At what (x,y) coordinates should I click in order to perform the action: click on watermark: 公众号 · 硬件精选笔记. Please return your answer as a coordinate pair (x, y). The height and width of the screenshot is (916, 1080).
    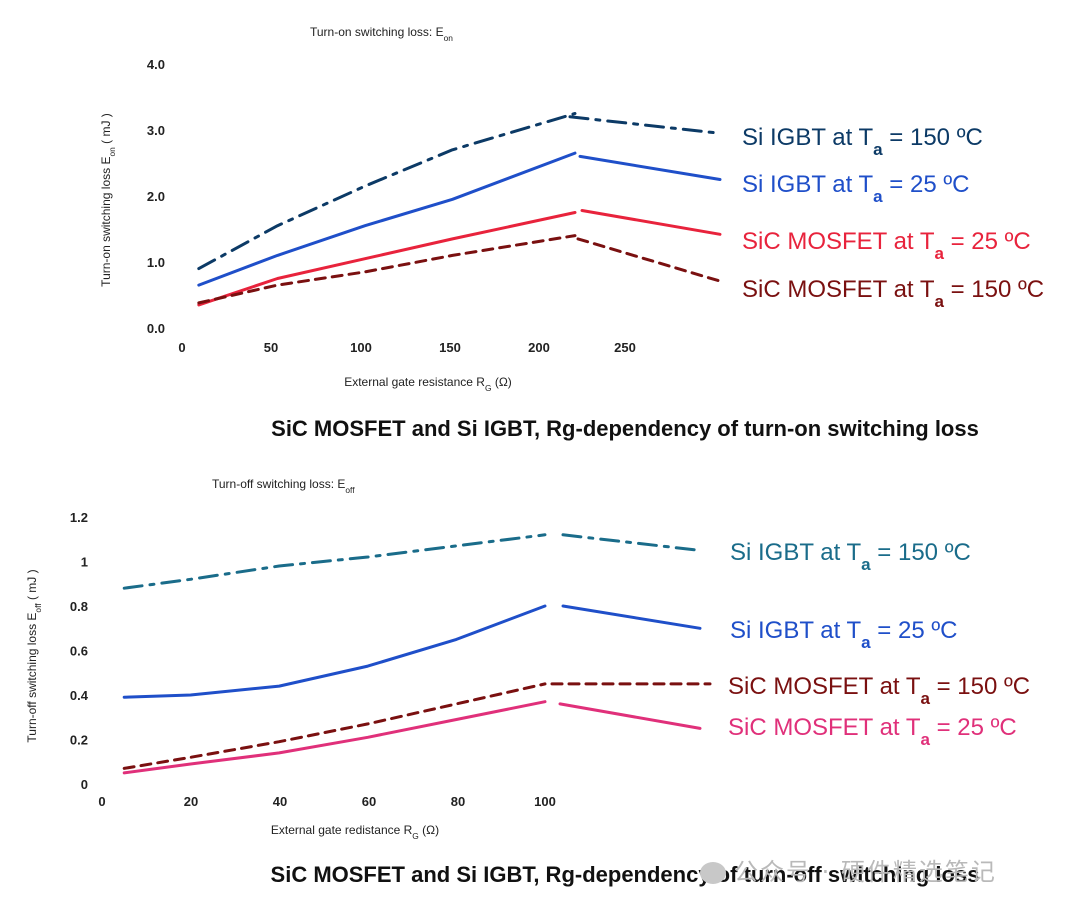
    Looking at the image, I should click on (848, 869).